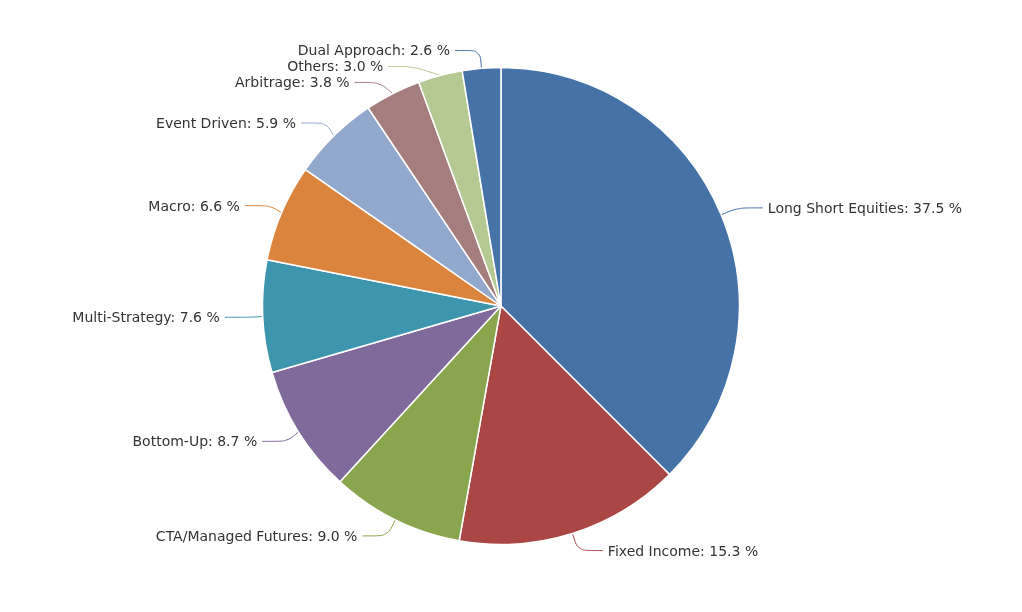 Image resolution: width=1022 pixels, height=612 pixels. I want to click on slice-label: Macro: 6.6 %, so click(194, 205).